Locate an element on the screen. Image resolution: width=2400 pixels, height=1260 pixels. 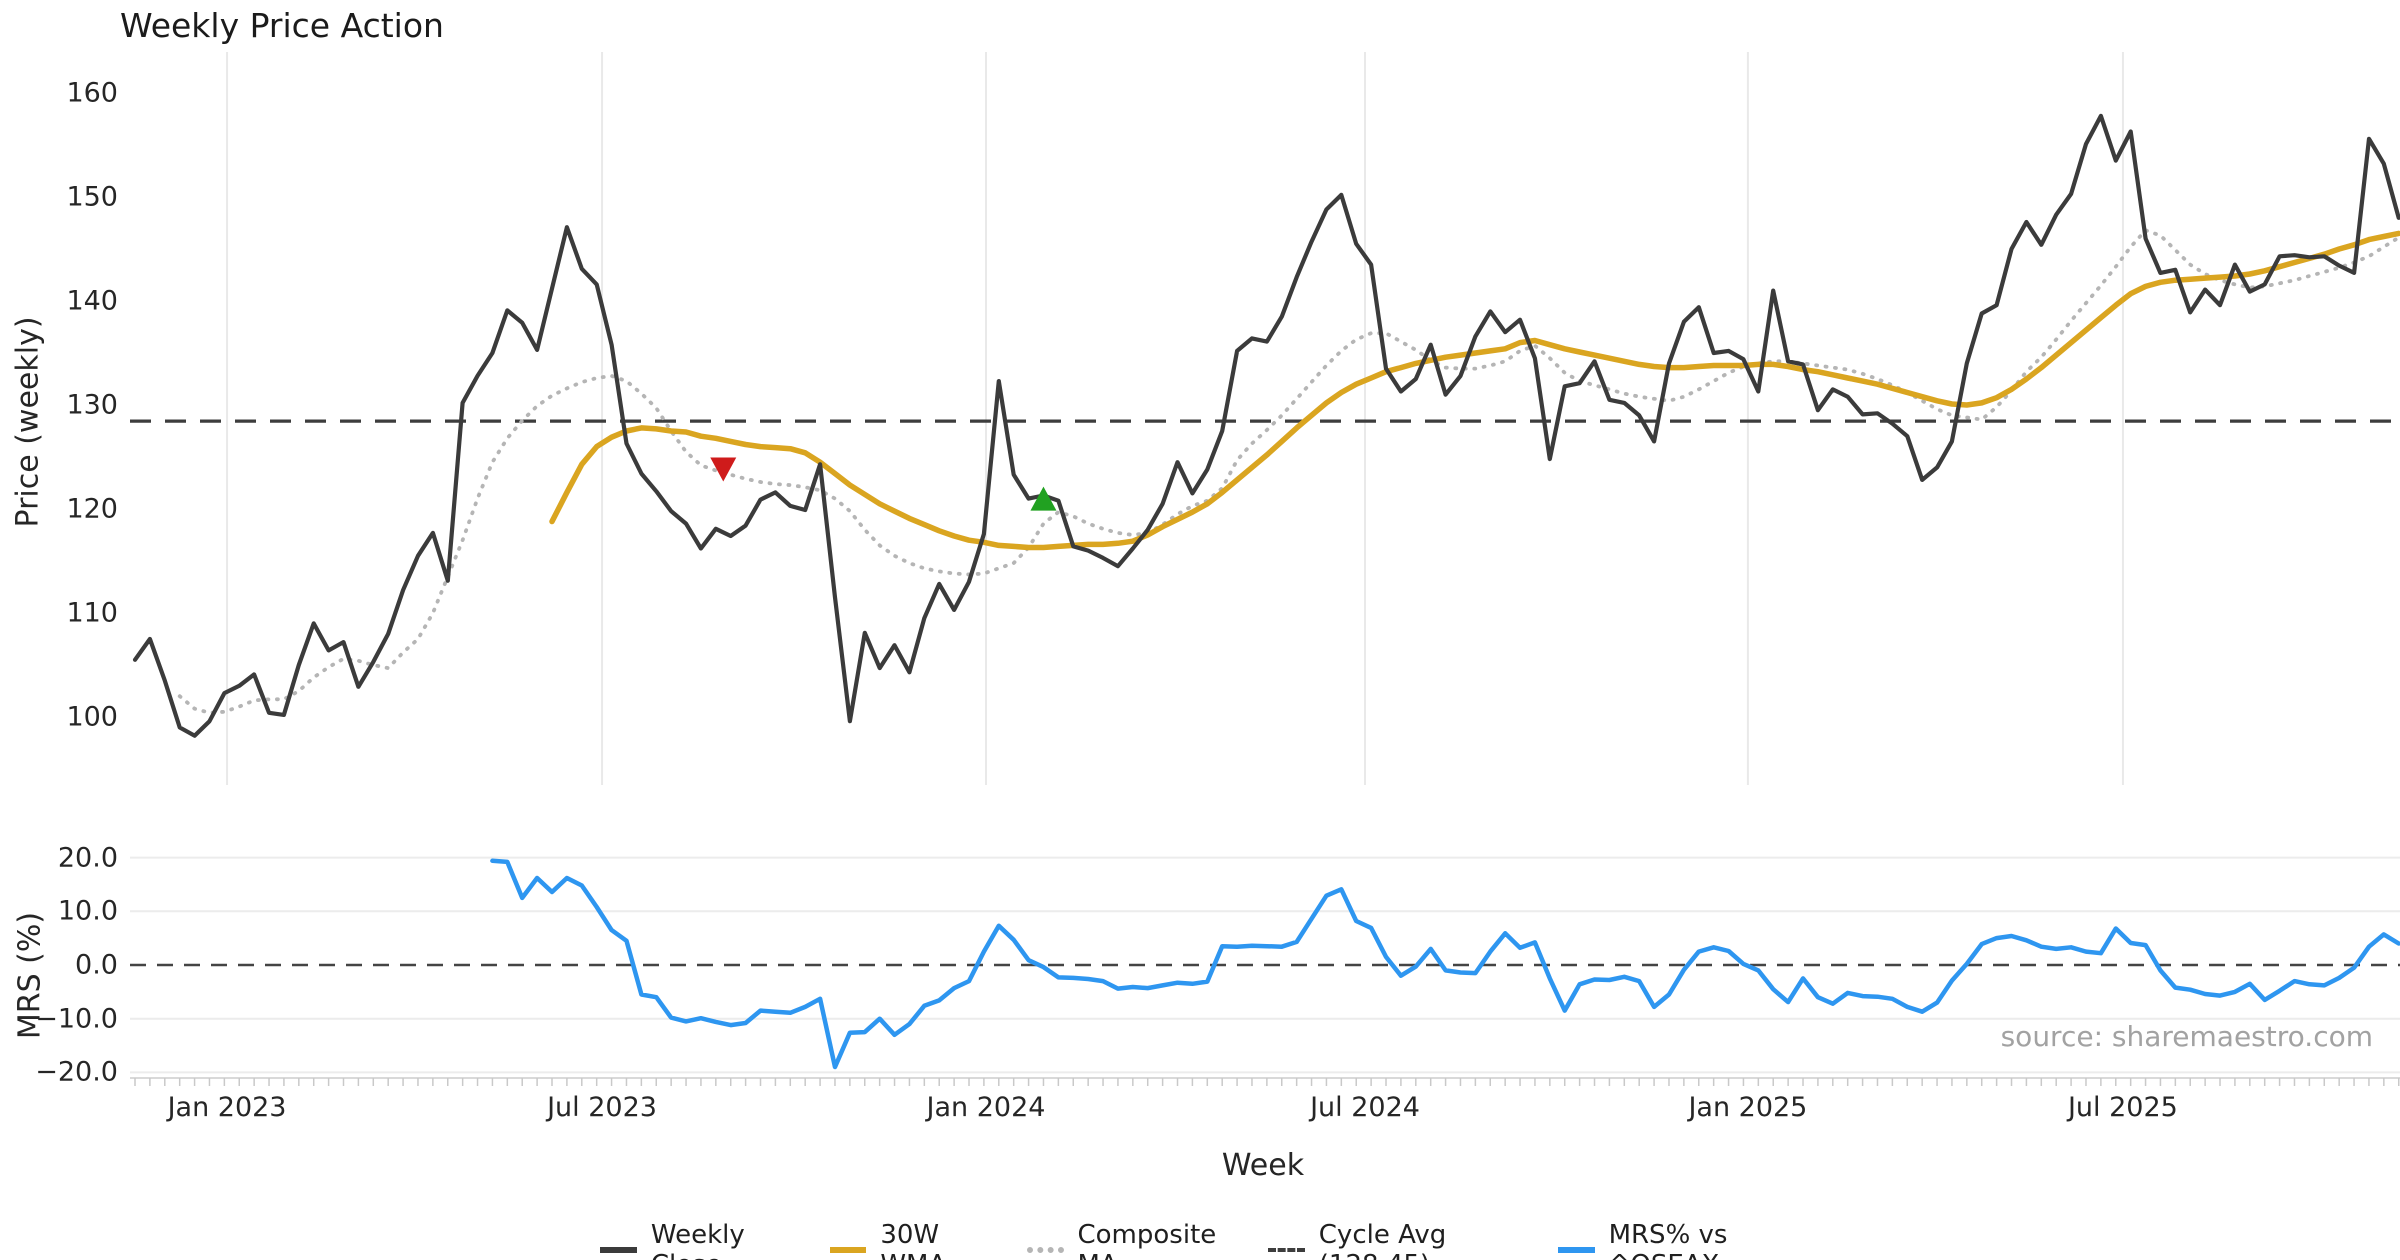
buy-signal-marker is located at coordinates (1043, 498).